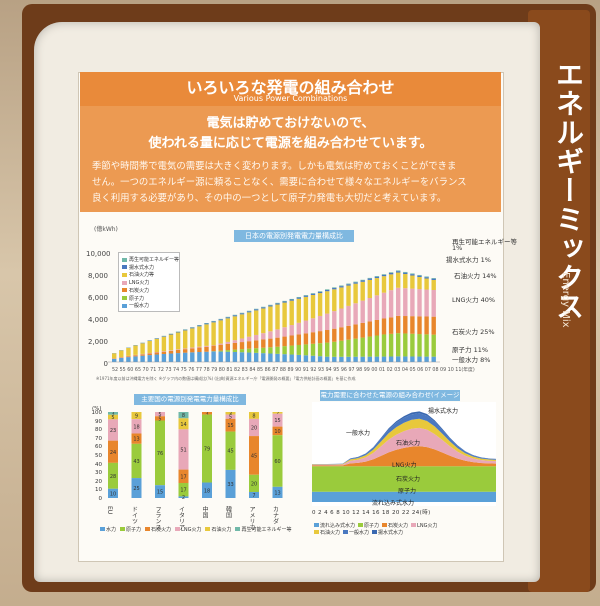 Image resolution: width=600 pixels, height=606 pixels. I want to click on chart3-area-label: 揚水式水力, so click(443, 411).